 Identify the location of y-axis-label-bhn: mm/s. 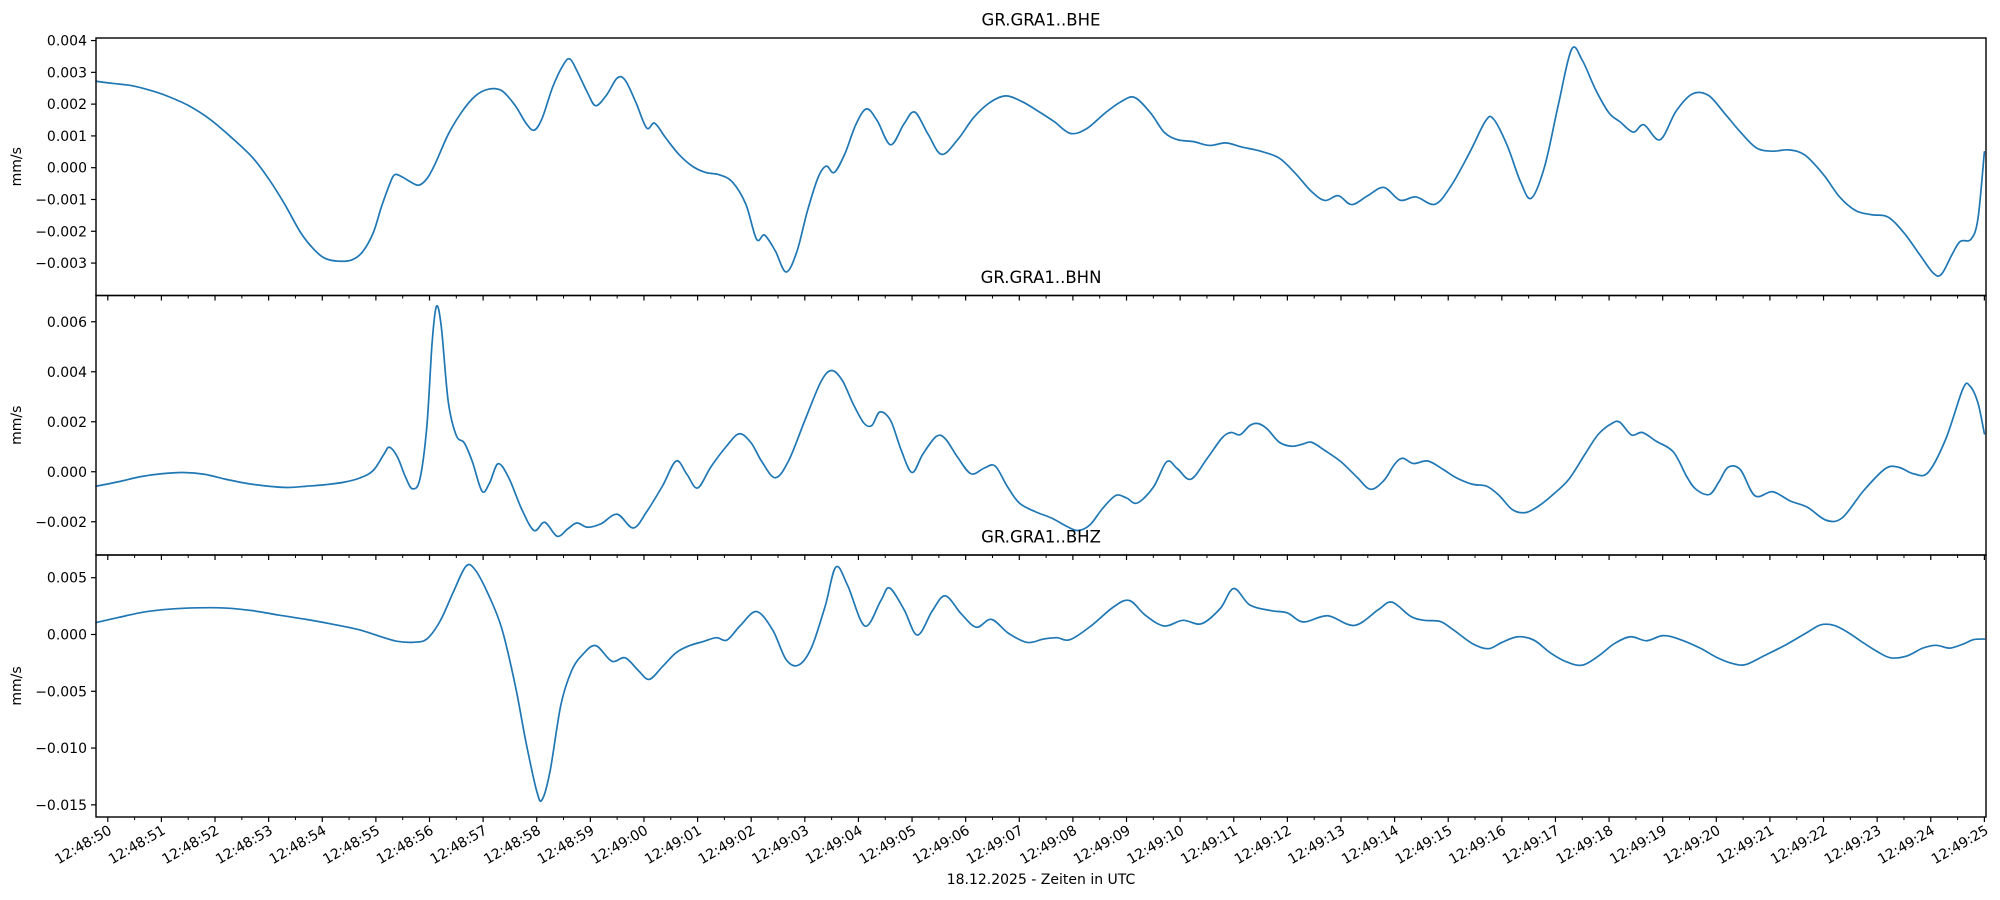
(17, 425).